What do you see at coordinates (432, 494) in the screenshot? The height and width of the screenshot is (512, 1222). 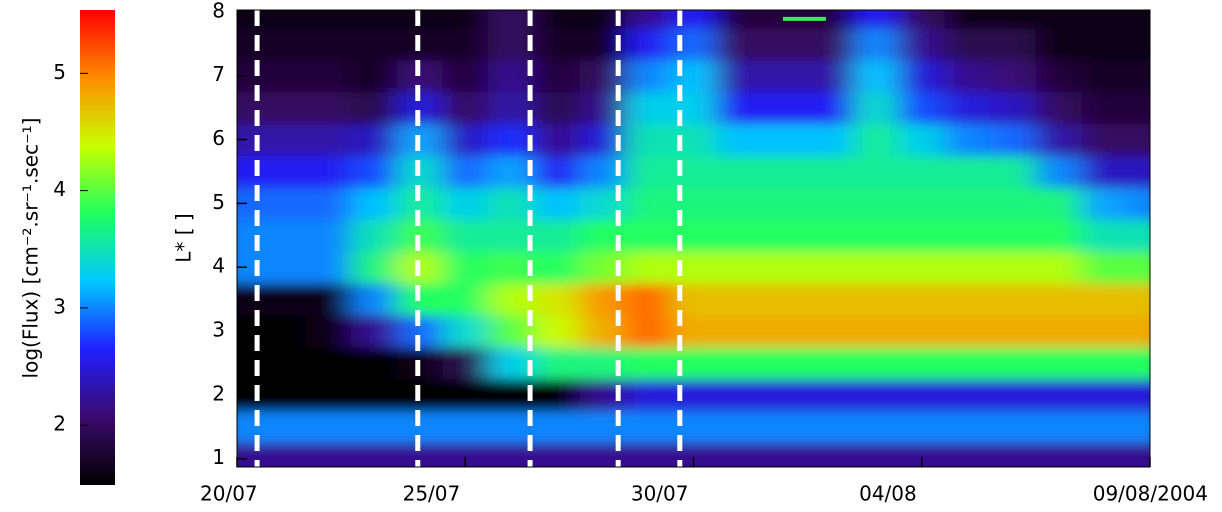 I see `x-tick-label: 25/07` at bounding box center [432, 494].